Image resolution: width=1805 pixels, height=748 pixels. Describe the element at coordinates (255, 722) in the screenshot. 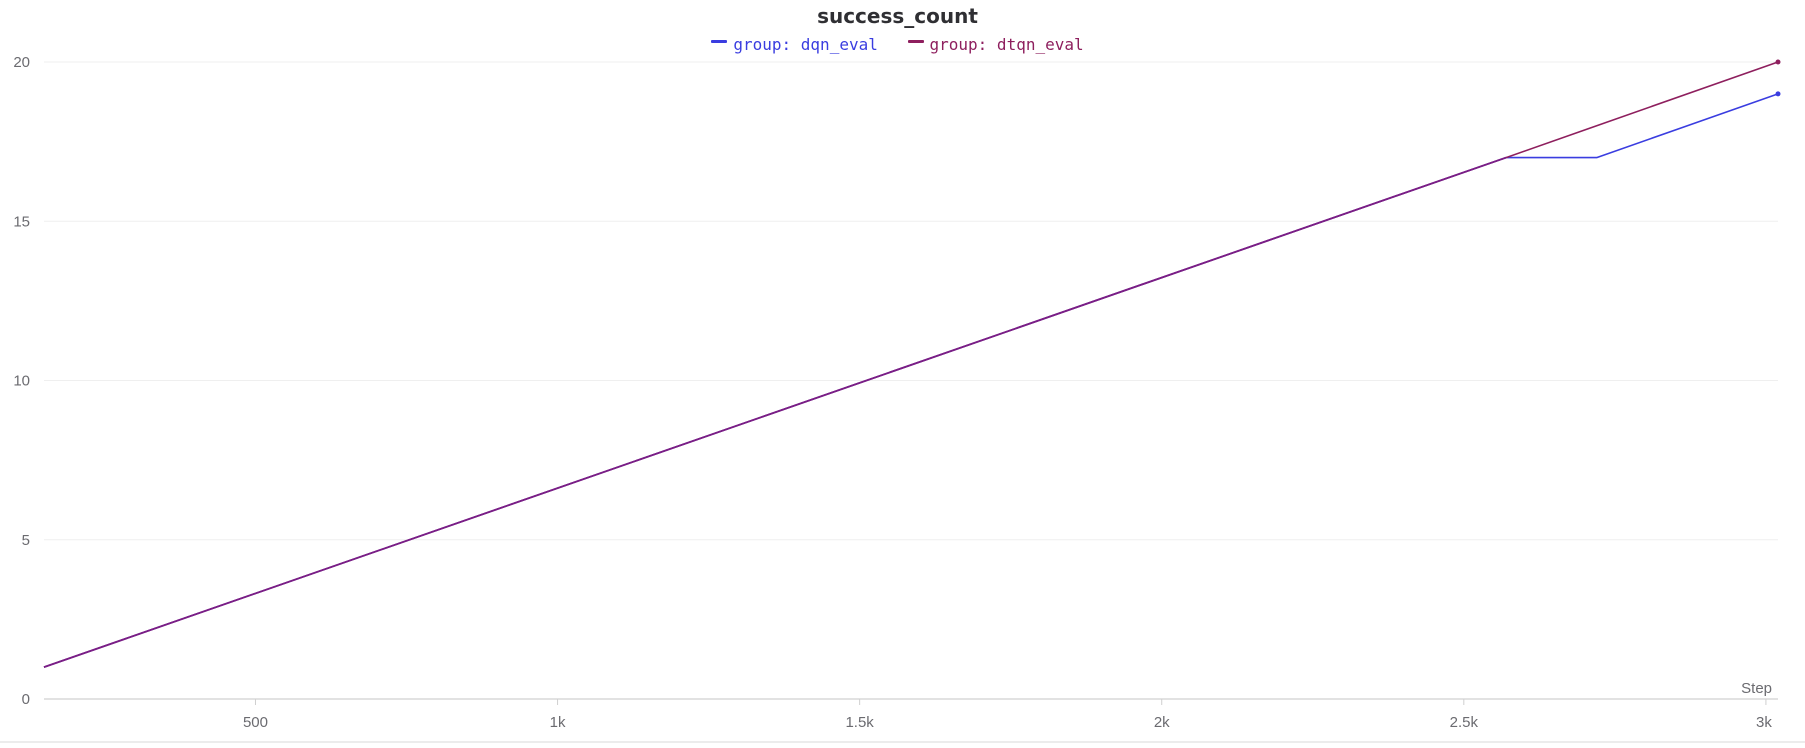

I see `x-tick-label-500: 500` at that location.